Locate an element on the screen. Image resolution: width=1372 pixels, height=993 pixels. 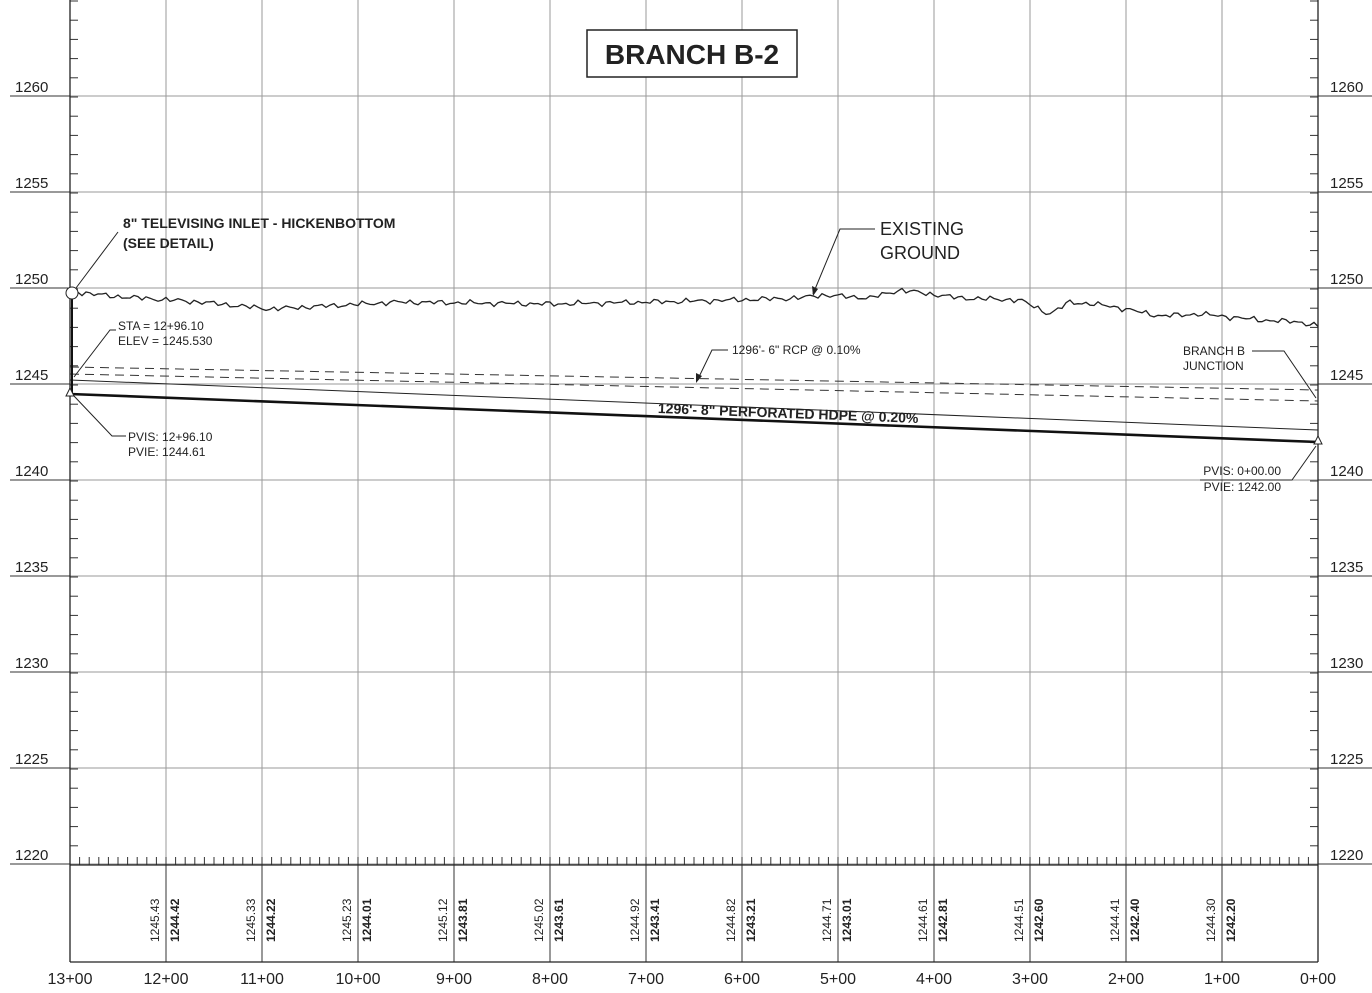
existing-elevation: 1244.92 is located at coordinates (635, 920).